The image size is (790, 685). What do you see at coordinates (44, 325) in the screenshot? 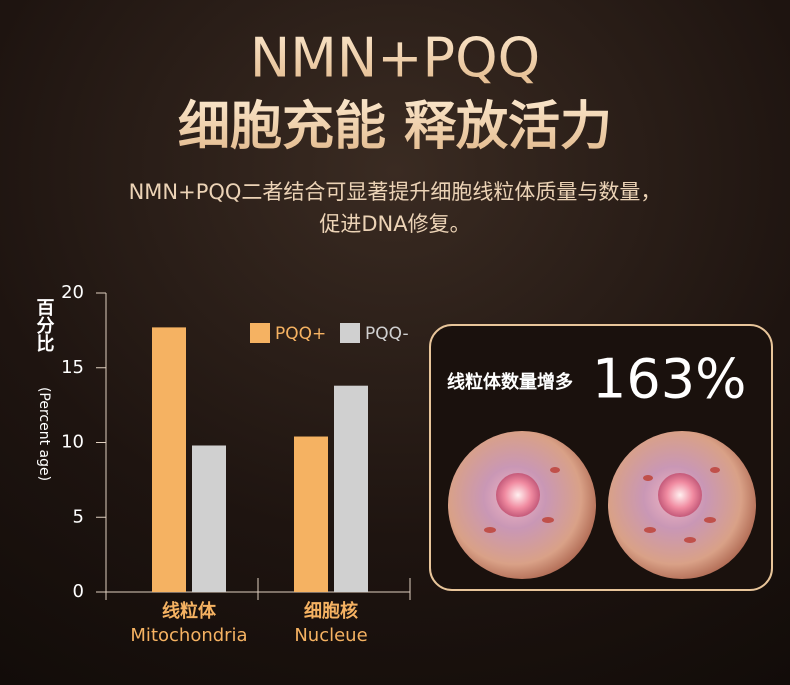
I see `y-axis-label: 百分比` at bounding box center [44, 325].